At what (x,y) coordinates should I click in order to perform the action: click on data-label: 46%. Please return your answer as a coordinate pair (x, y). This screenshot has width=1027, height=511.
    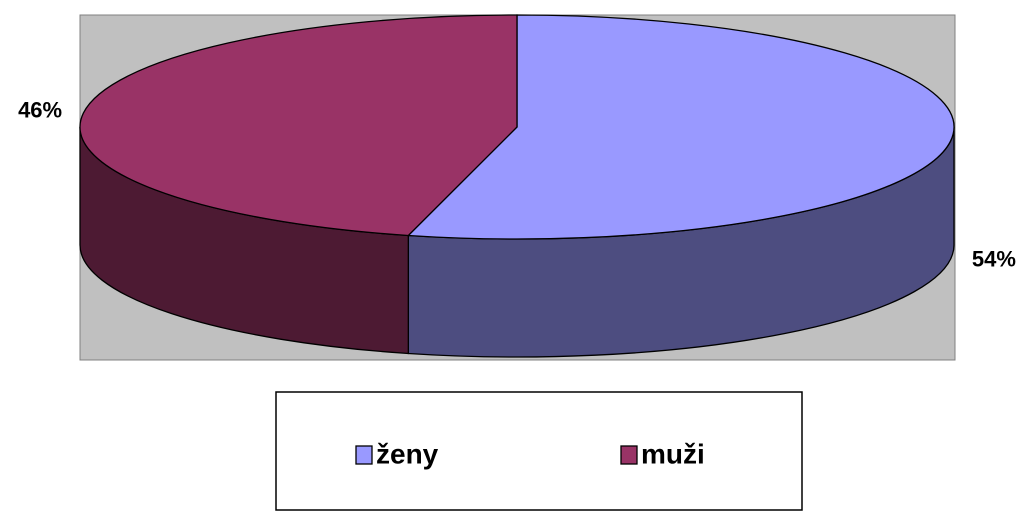
    Looking at the image, I should click on (40, 109).